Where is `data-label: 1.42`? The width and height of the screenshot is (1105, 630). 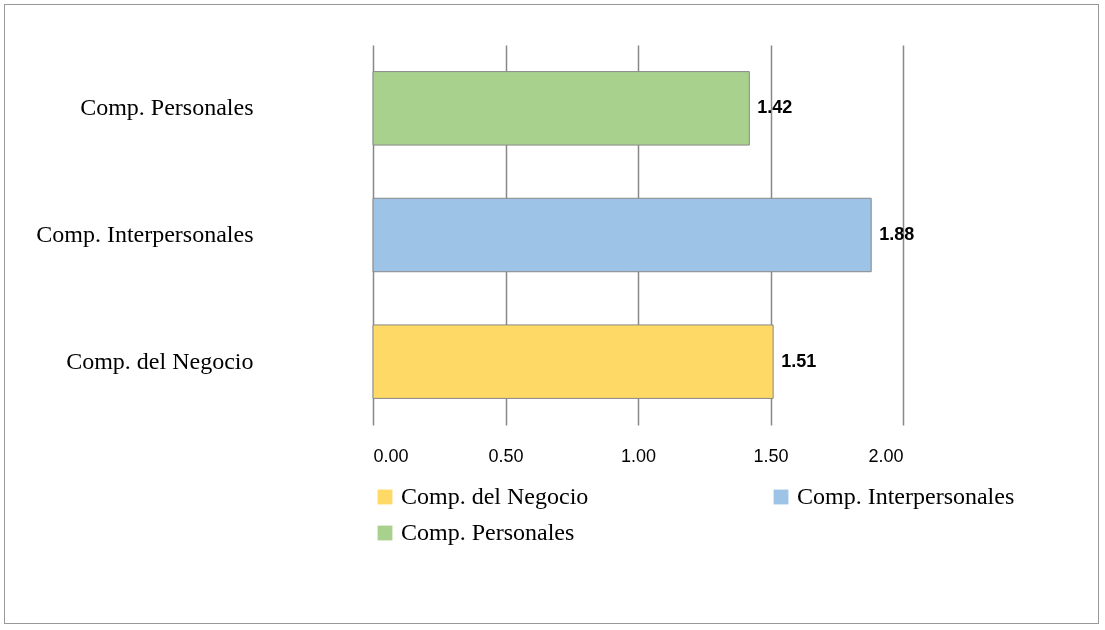 data-label: 1.42 is located at coordinates (775, 107).